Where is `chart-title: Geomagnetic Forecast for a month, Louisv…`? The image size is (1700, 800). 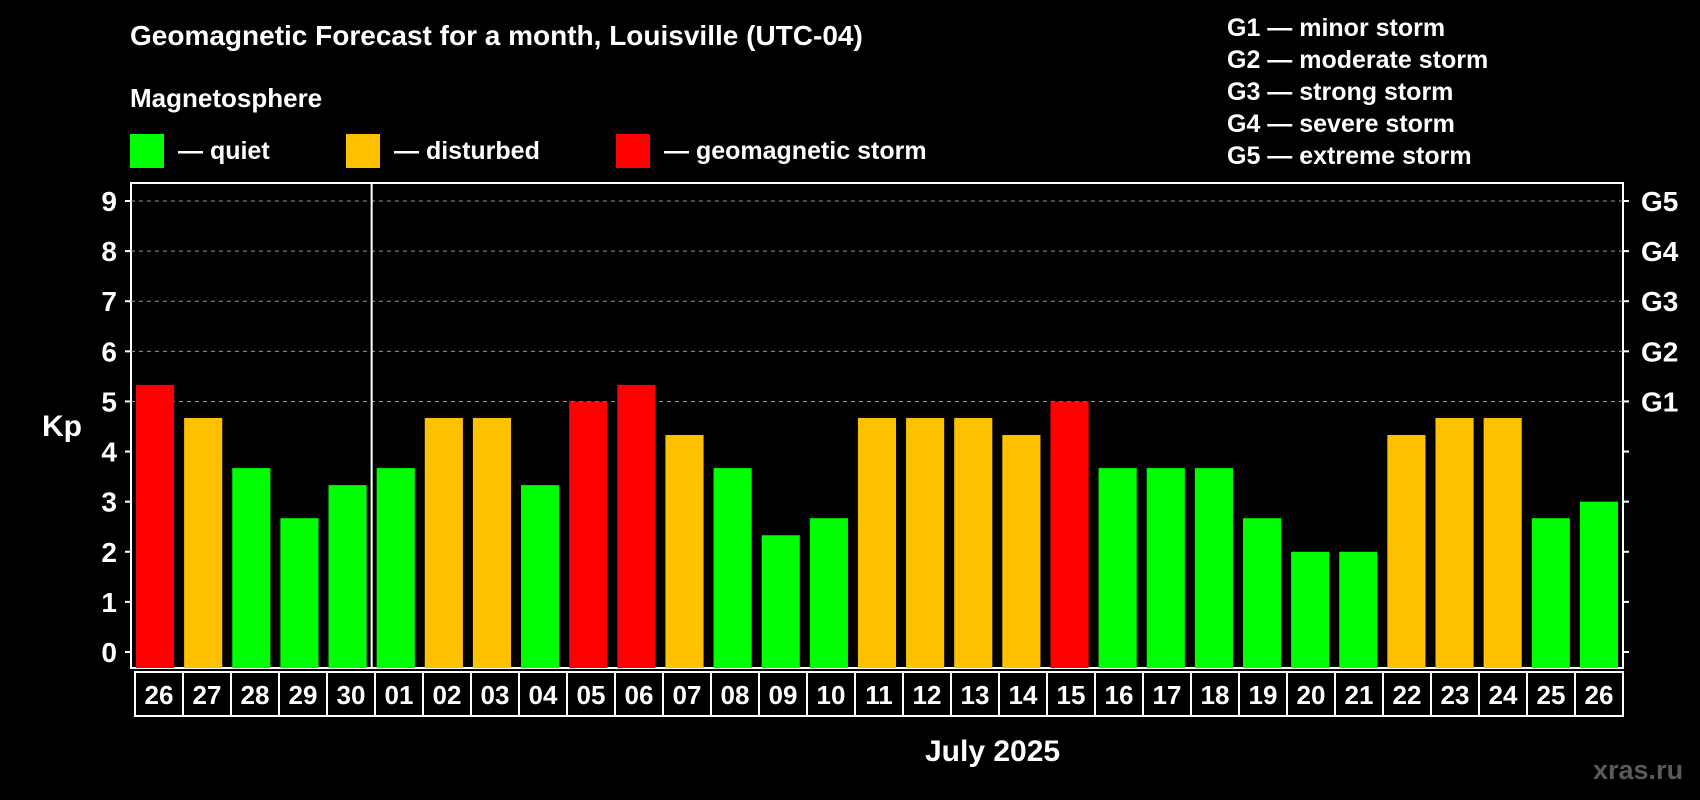 chart-title: Geomagnetic Forecast for a month, Louisv… is located at coordinates (496, 35).